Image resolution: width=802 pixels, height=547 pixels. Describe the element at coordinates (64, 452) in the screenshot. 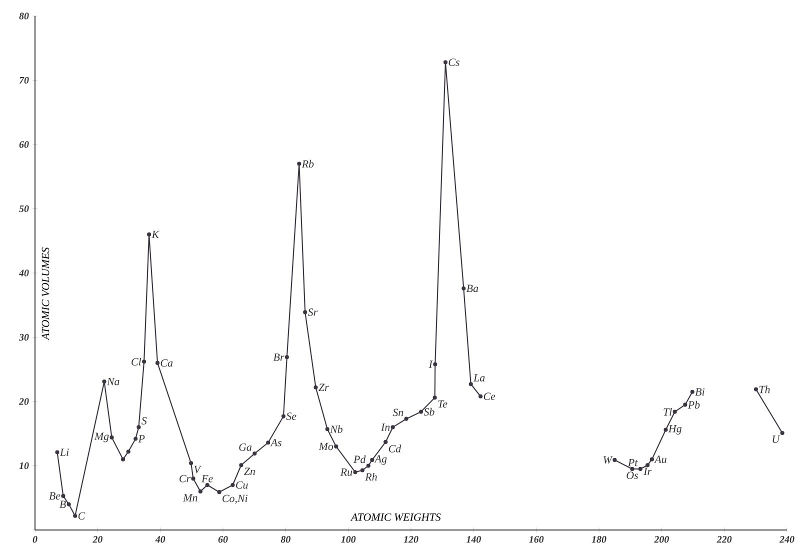

I see `annotation: Li` at that location.